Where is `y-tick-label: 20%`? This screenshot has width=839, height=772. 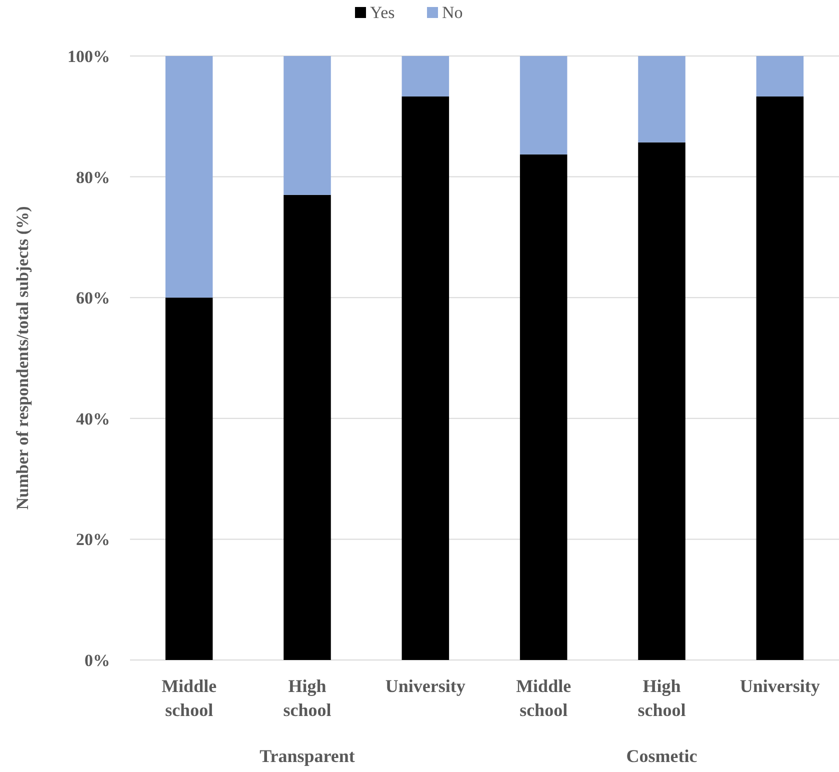 y-tick-label: 20% is located at coordinates (93, 540).